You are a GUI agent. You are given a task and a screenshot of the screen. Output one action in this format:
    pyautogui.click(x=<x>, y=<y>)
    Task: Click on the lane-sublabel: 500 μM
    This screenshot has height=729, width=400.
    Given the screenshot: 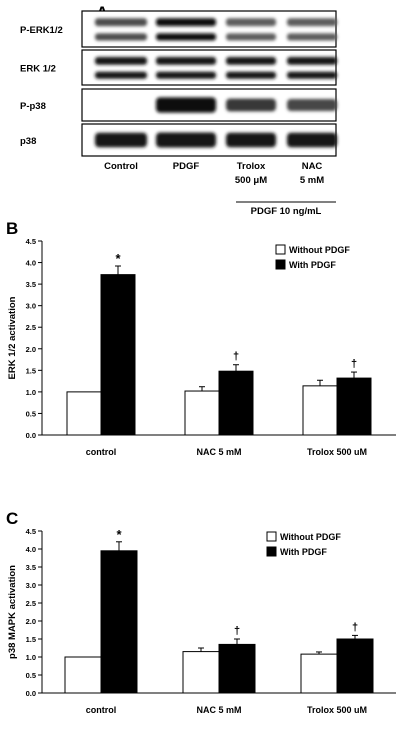 What is the action you would take?
    pyautogui.click(x=251, y=180)
    